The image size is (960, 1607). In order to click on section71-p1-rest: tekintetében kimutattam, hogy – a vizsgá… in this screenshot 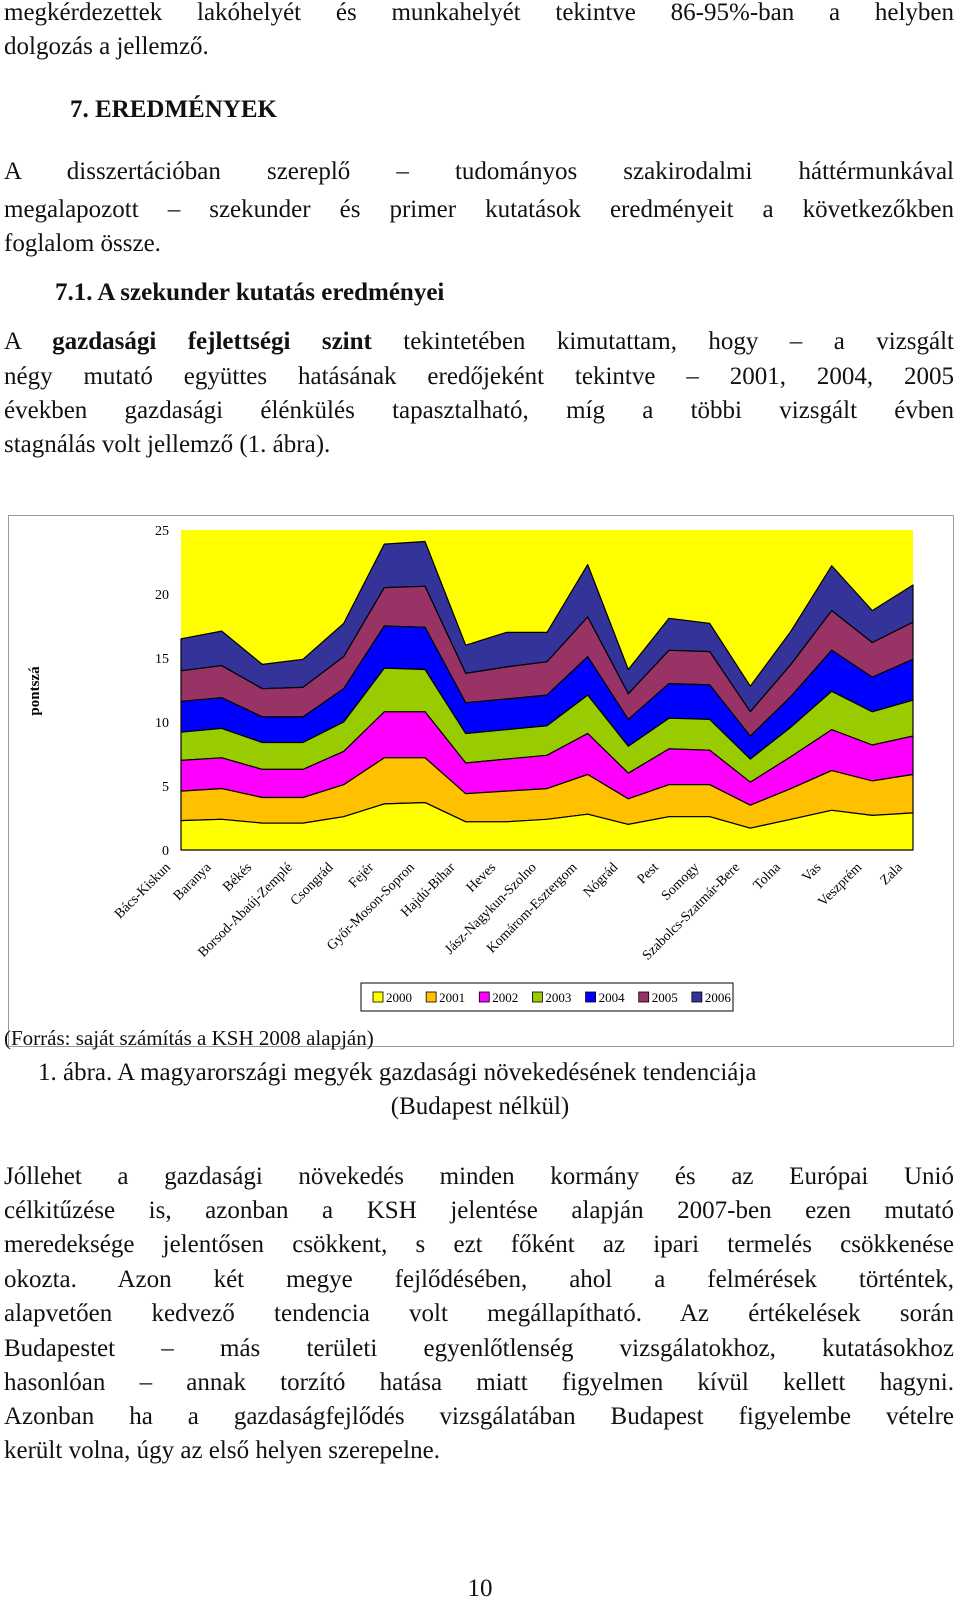, I will do `click(663, 341)`.